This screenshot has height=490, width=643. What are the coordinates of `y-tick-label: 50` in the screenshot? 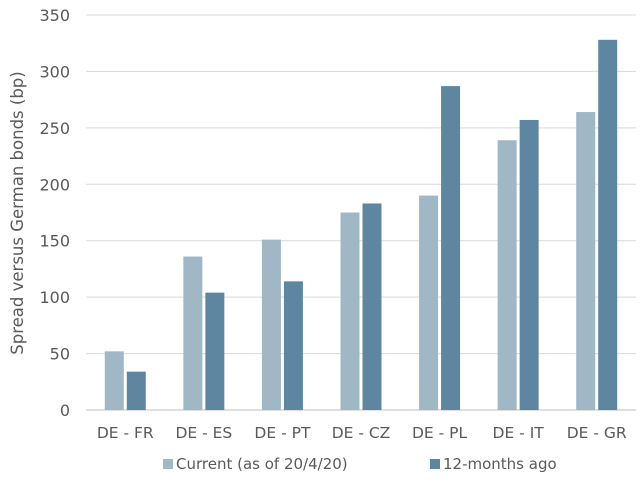 It's located at (60, 354).